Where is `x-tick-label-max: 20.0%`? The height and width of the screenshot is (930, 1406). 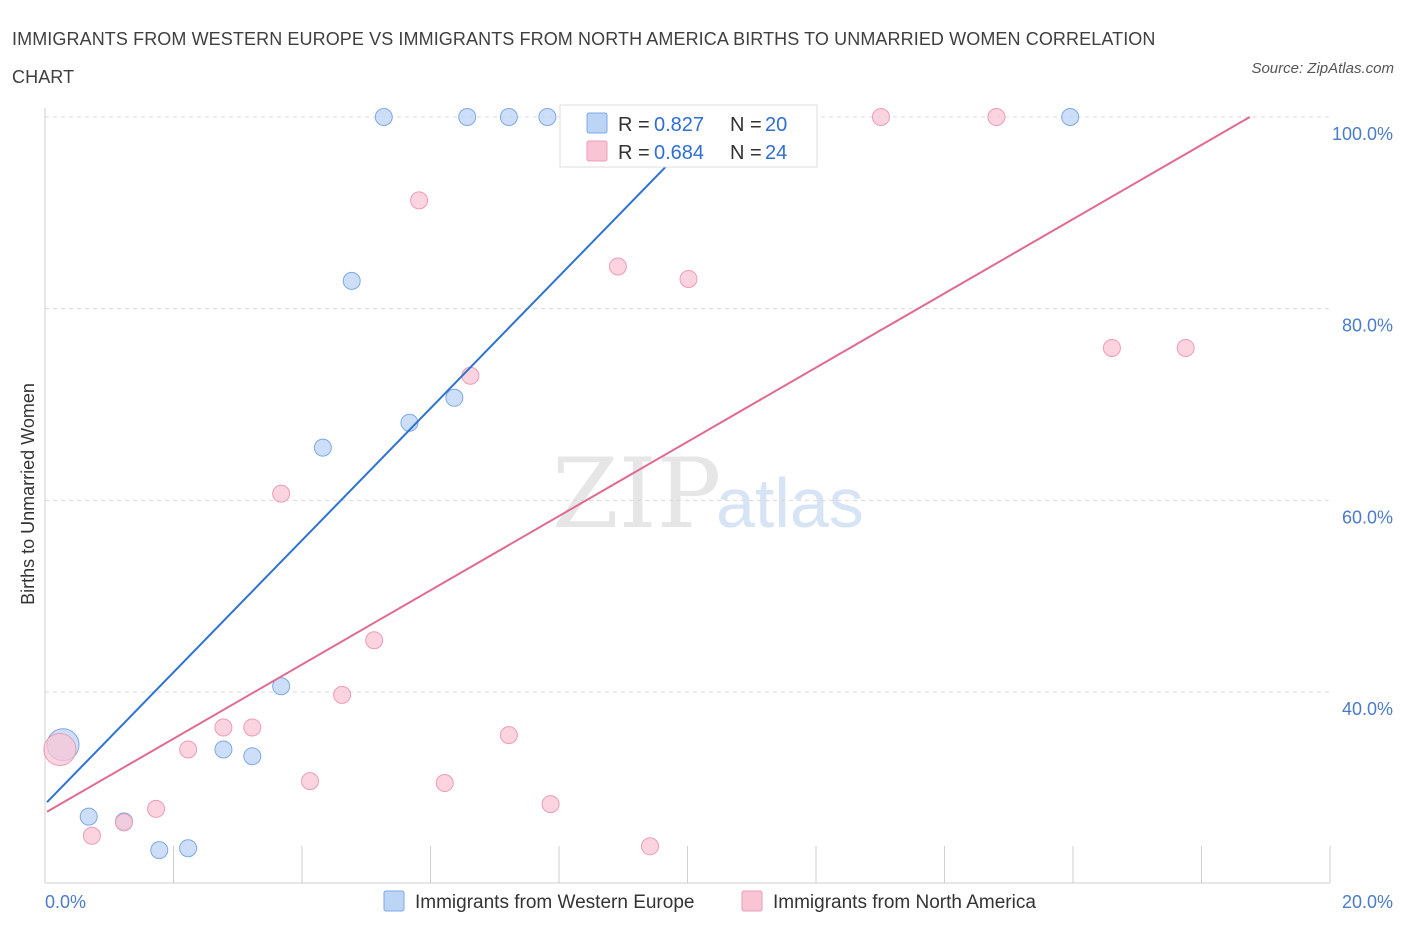
x-tick-label-max: 20.0% is located at coordinates (1367, 902).